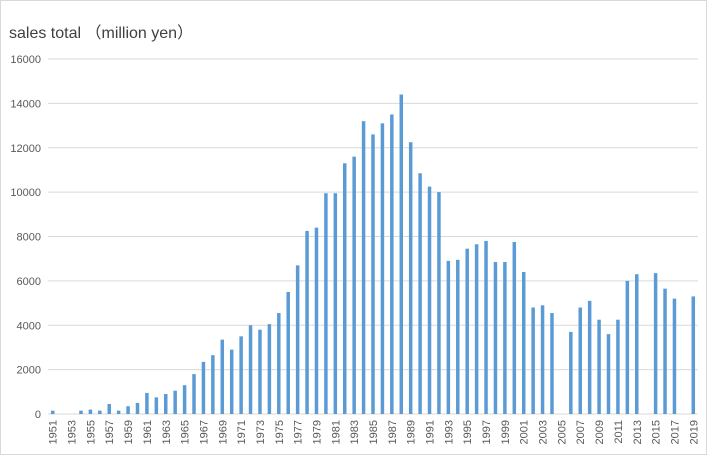 This screenshot has width=707, height=456. I want to click on x-tick-label: 2019, so click(694, 432).